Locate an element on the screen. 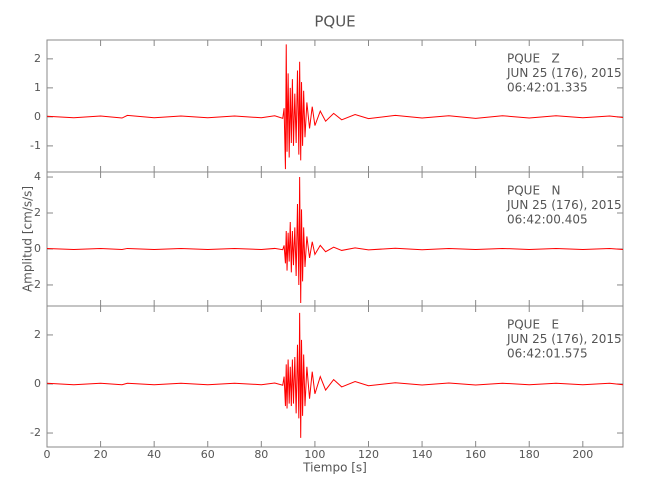 This screenshot has height=500, width=650. annotation: 06:42:01.335 is located at coordinates (547, 88).